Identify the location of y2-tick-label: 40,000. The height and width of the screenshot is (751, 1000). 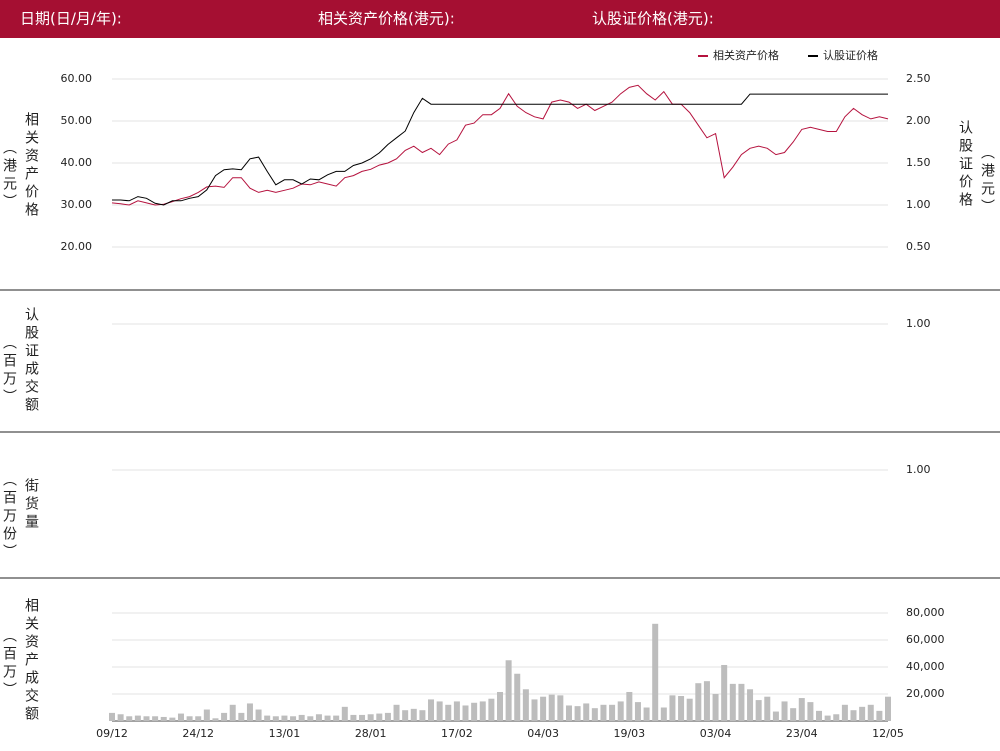
(925, 666).